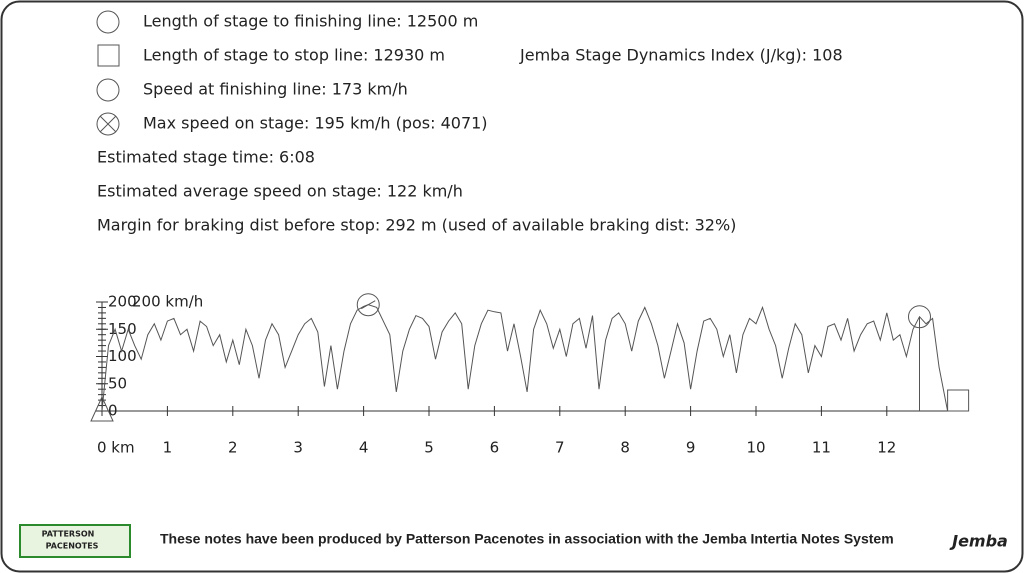 Image resolution: width=1024 pixels, height=573 pixels. Describe the element at coordinates (233, 448) in the screenshot. I see `x-tick-label: 2` at that location.